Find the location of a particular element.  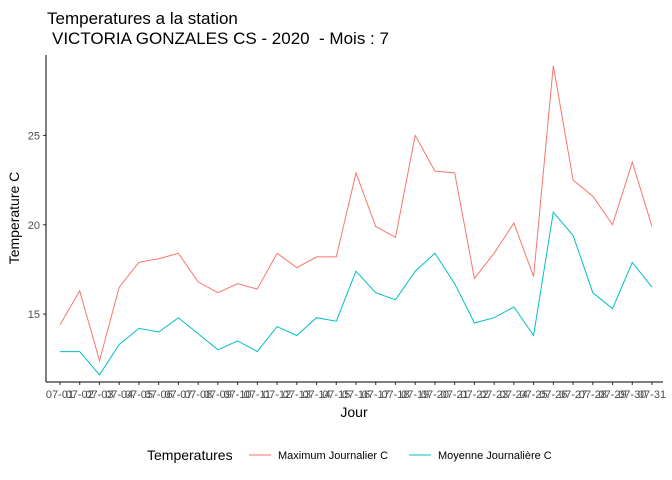

x-tick-label: 07-08 is located at coordinates (198, 395).